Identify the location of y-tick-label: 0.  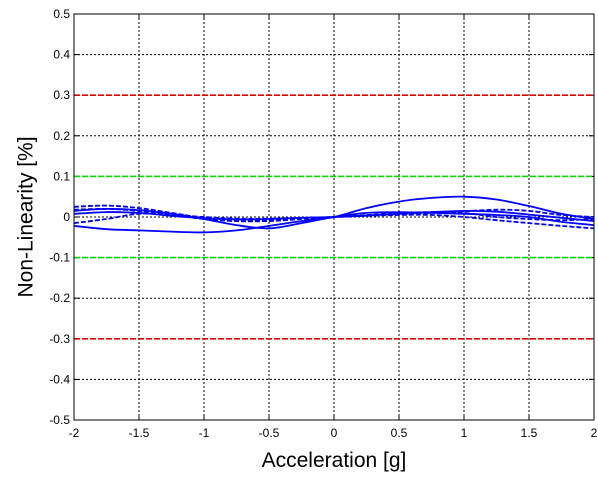
(66, 217).